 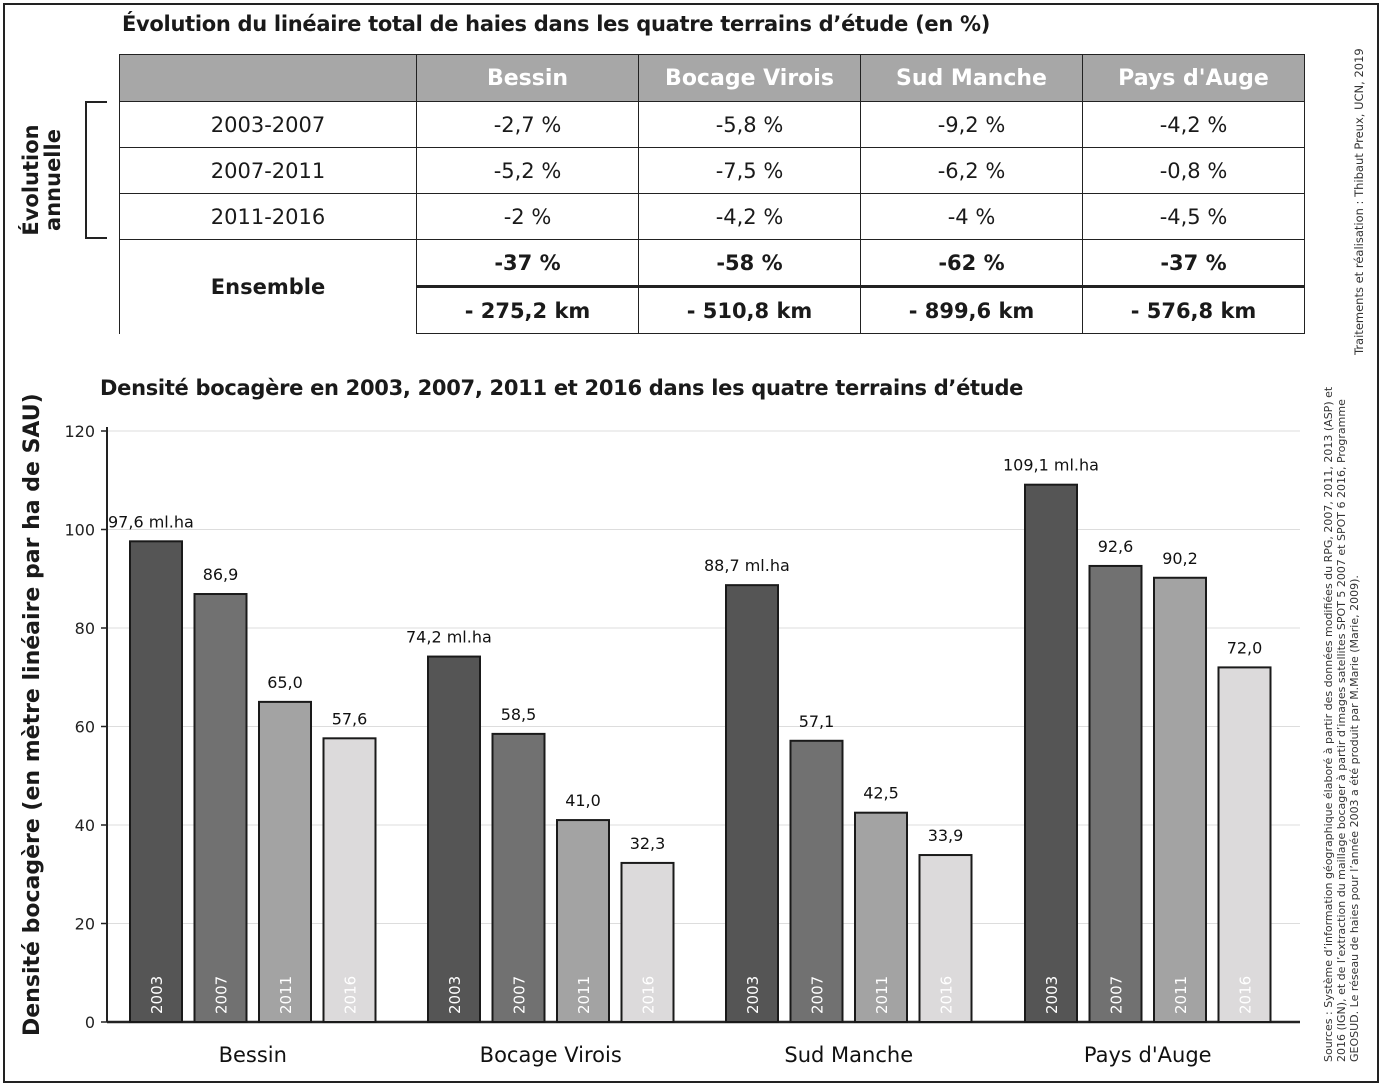 What do you see at coordinates (527, 216) in the screenshot?
I see `table-cell: -2 %` at bounding box center [527, 216].